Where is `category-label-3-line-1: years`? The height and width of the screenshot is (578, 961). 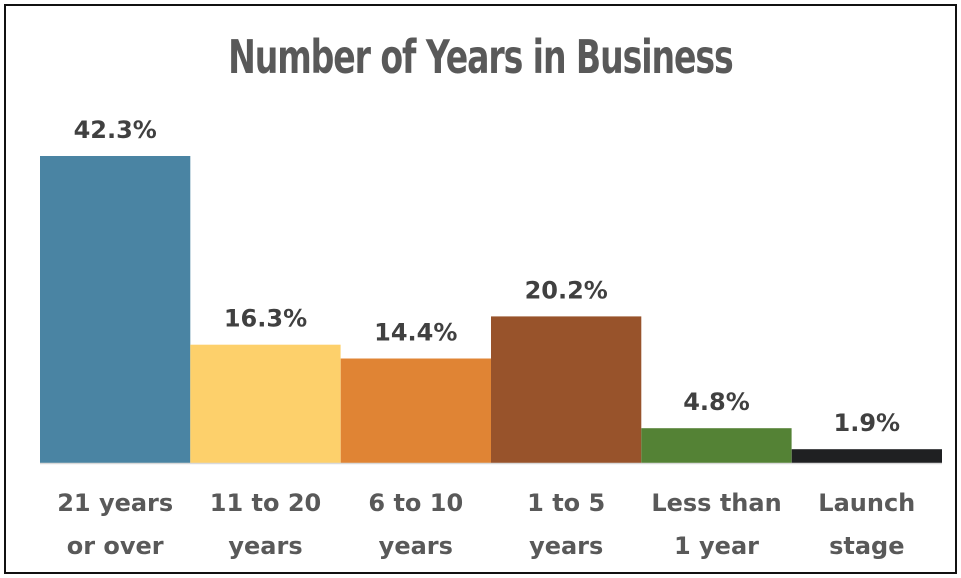 category-label-3-line-1: years is located at coordinates (566, 546).